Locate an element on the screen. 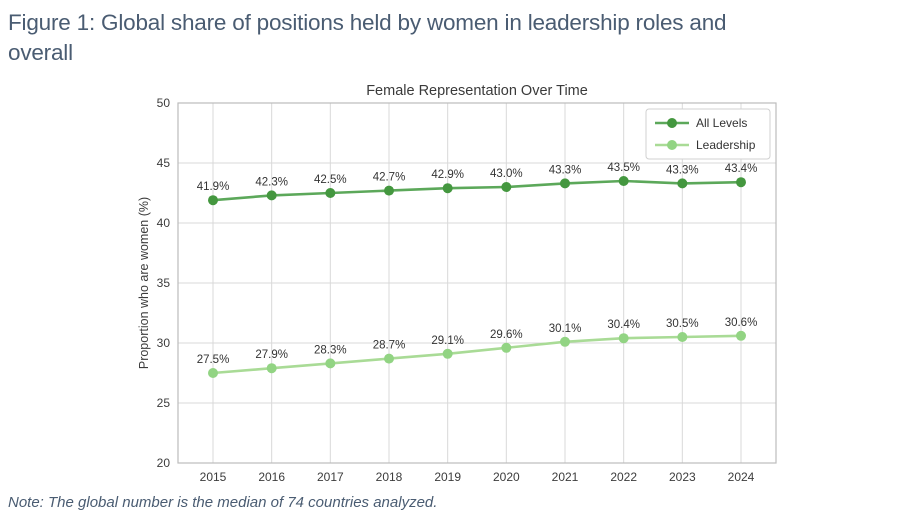  y-tick-label: 40 is located at coordinates (164, 223).